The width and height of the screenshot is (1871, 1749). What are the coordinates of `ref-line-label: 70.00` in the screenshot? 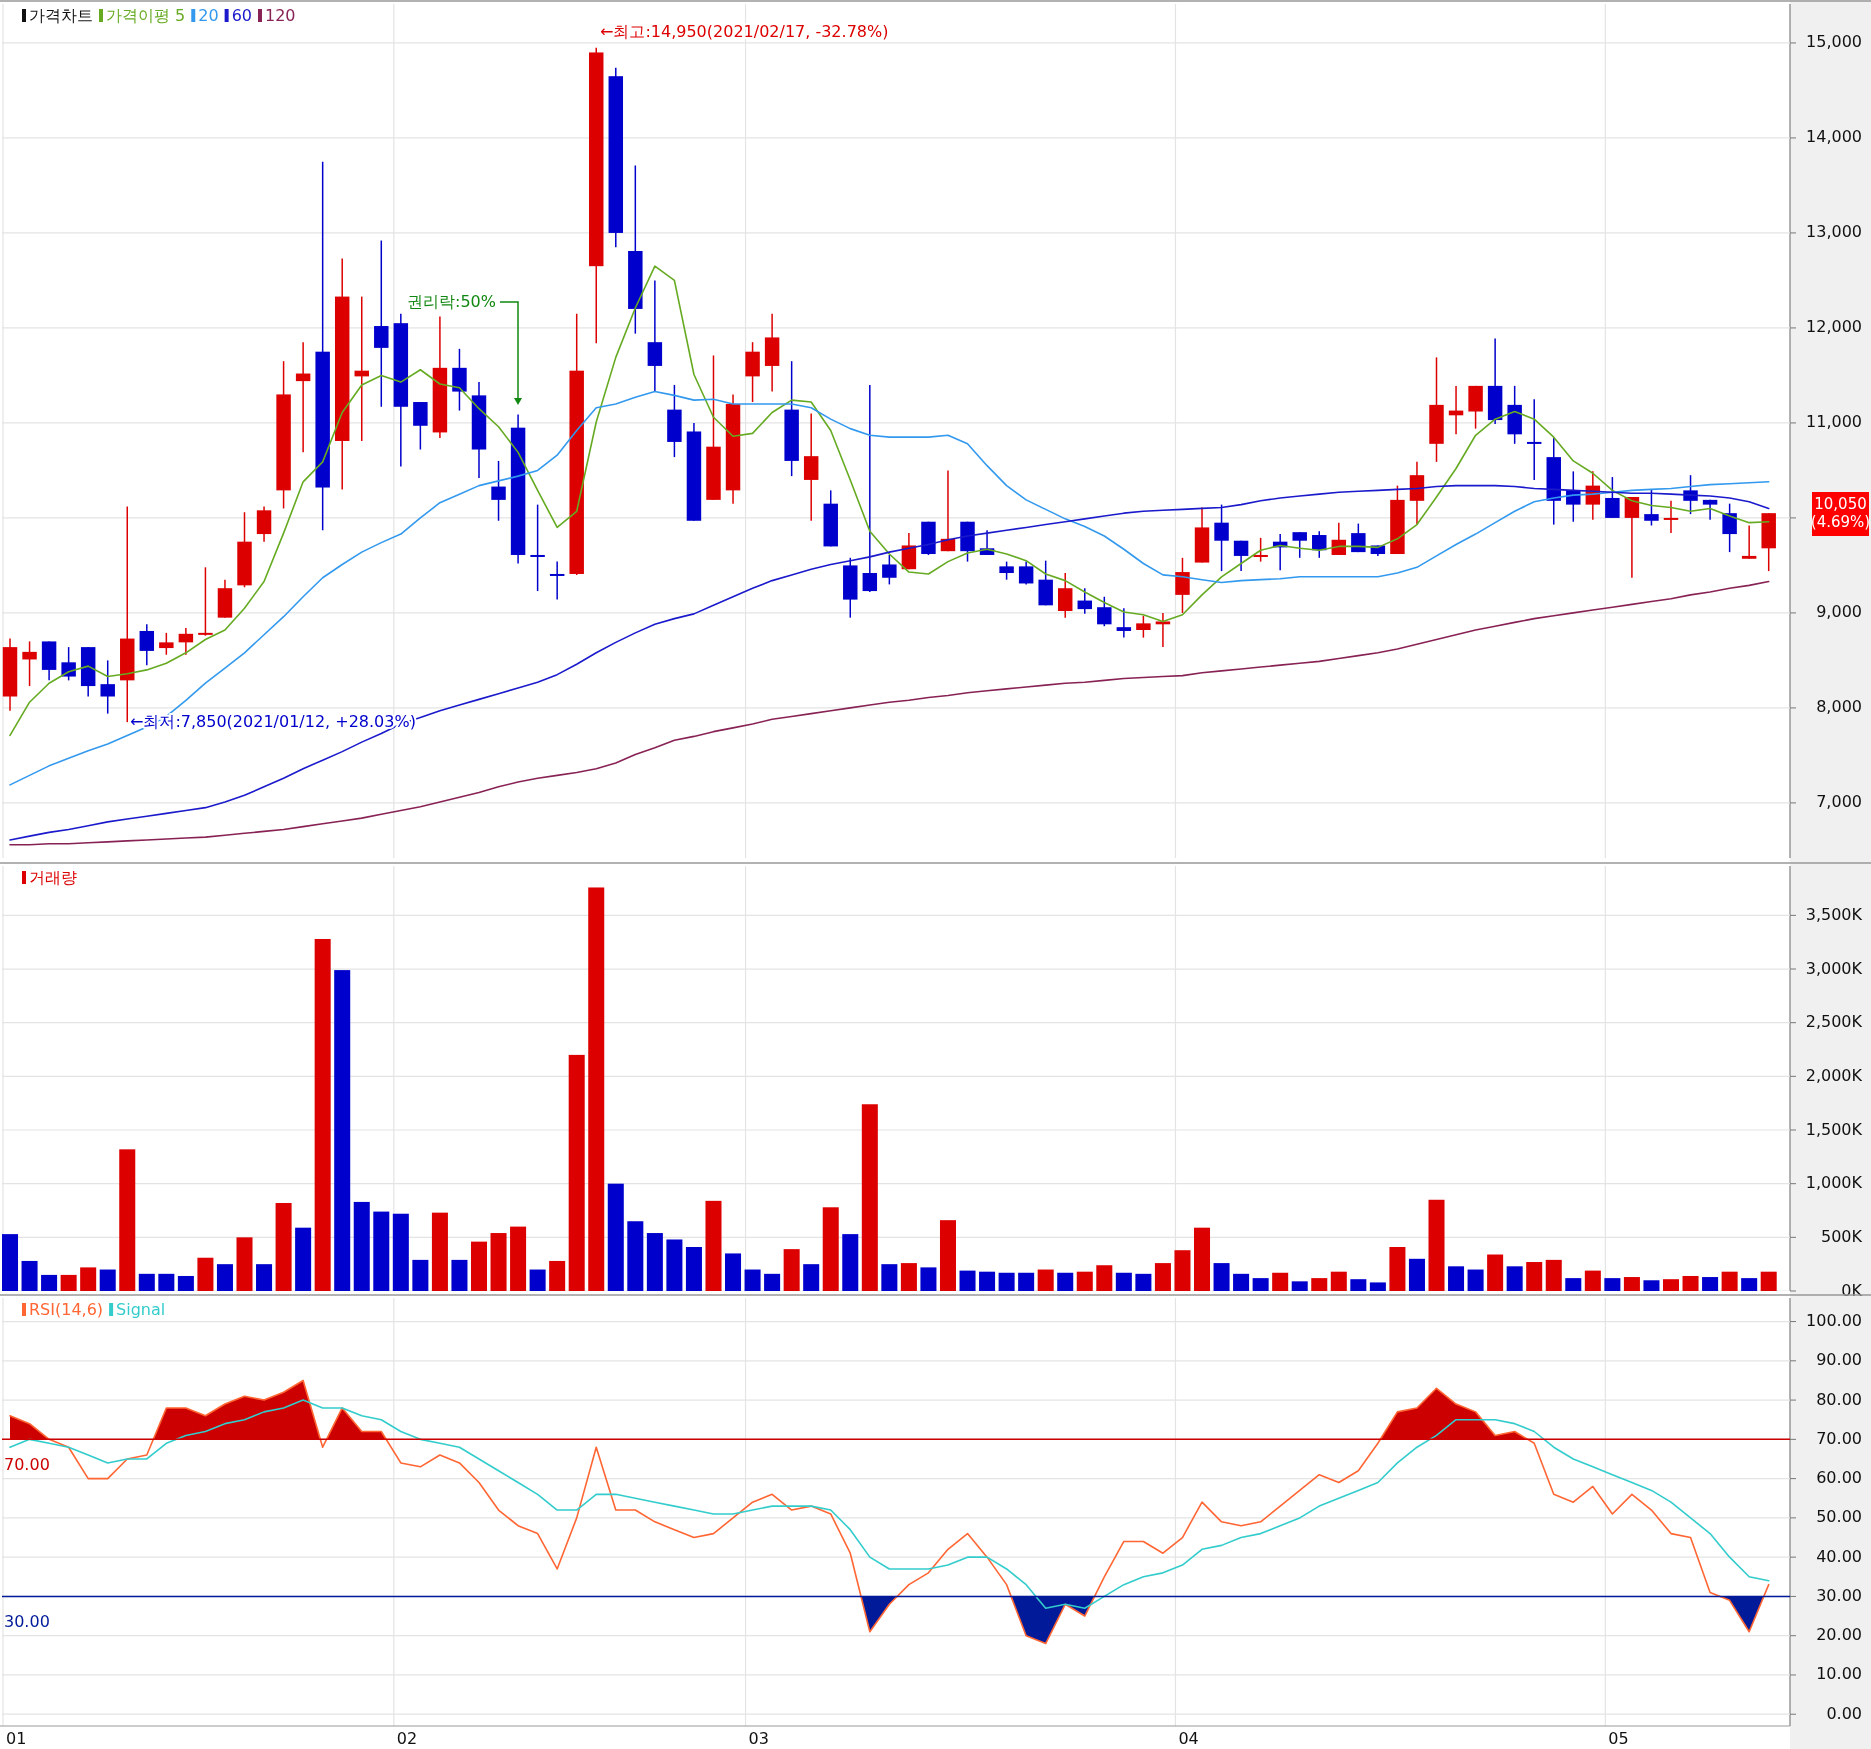 It's located at (27, 1465).